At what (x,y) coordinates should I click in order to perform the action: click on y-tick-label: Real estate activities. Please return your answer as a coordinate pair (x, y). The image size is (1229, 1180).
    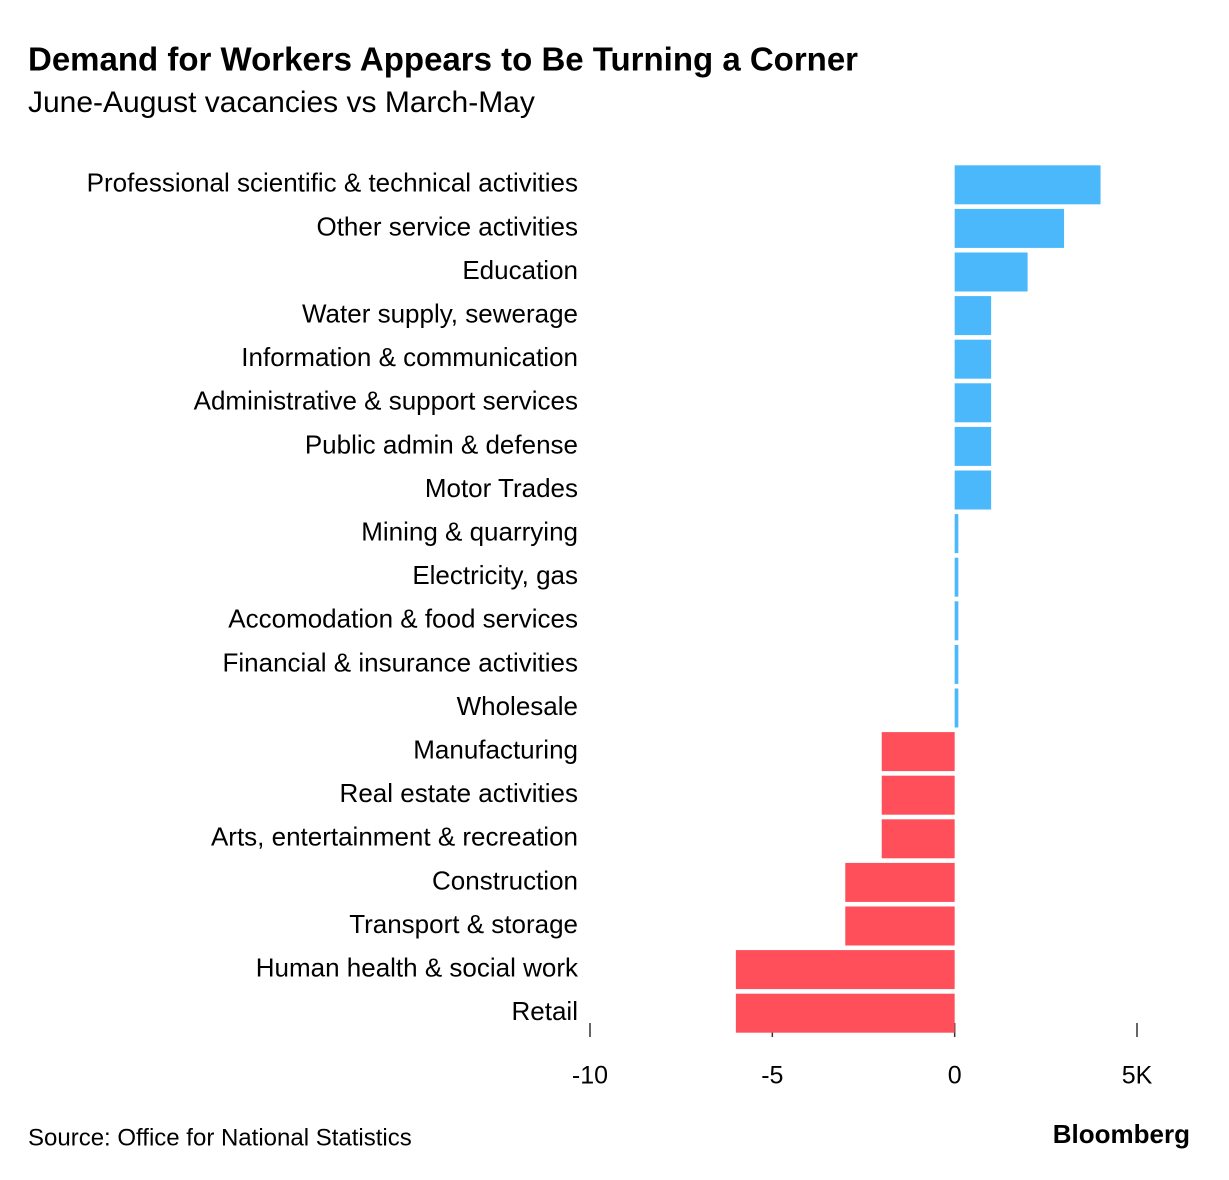
    Looking at the image, I should click on (459, 793).